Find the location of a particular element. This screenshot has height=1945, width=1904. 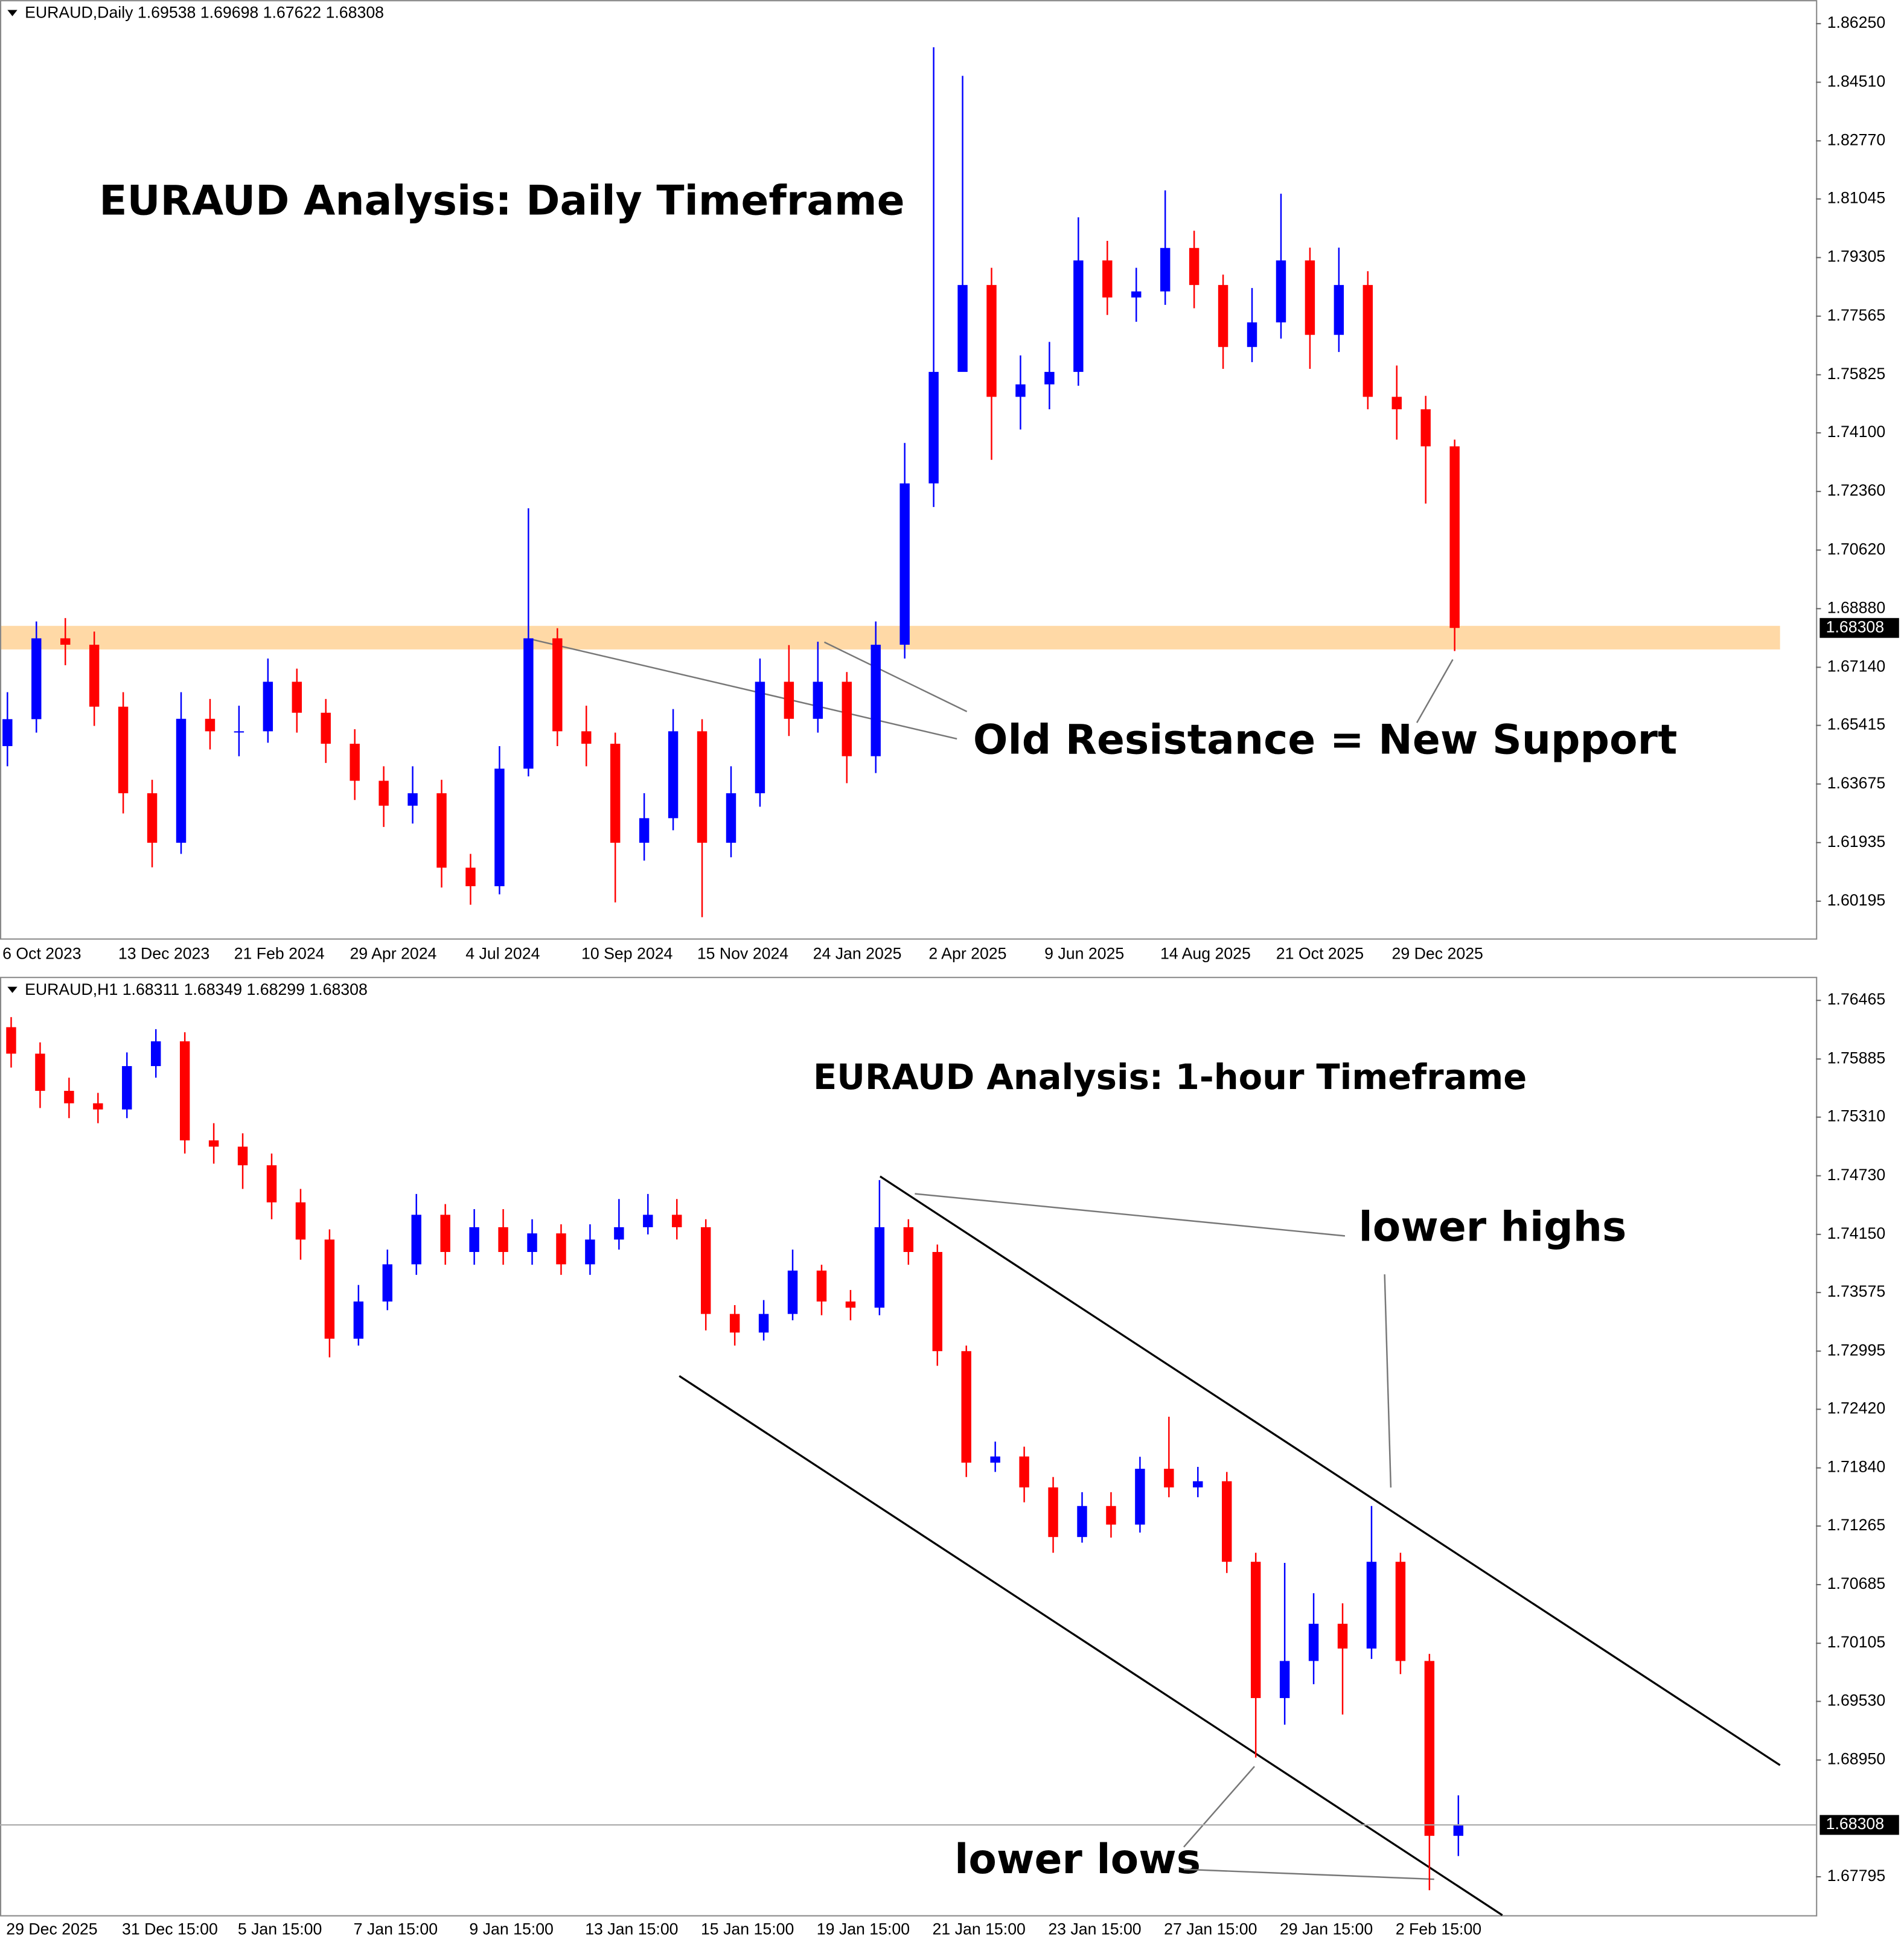

y-tick-label: 1.77565 is located at coordinates (1856, 315).